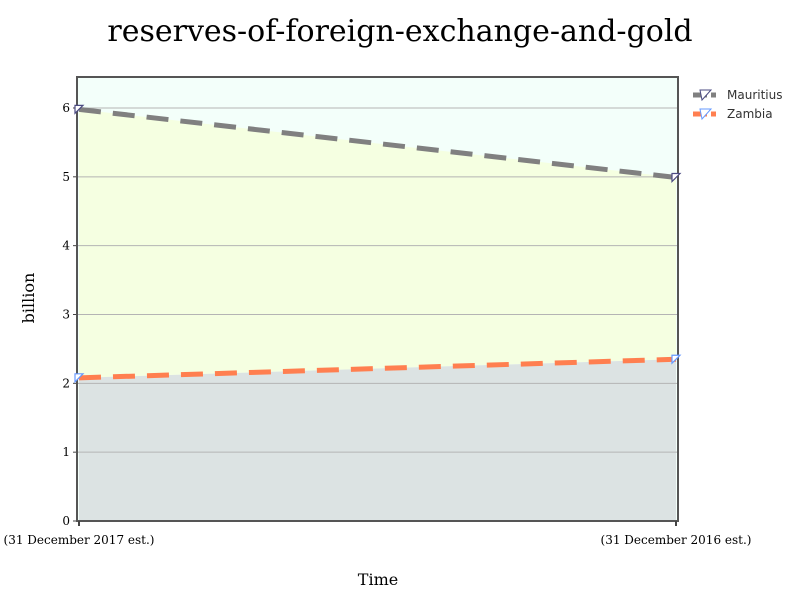 This screenshot has width=800, height=600. What do you see at coordinates (28, 298) in the screenshot?
I see `y-axis-title: billion` at bounding box center [28, 298].